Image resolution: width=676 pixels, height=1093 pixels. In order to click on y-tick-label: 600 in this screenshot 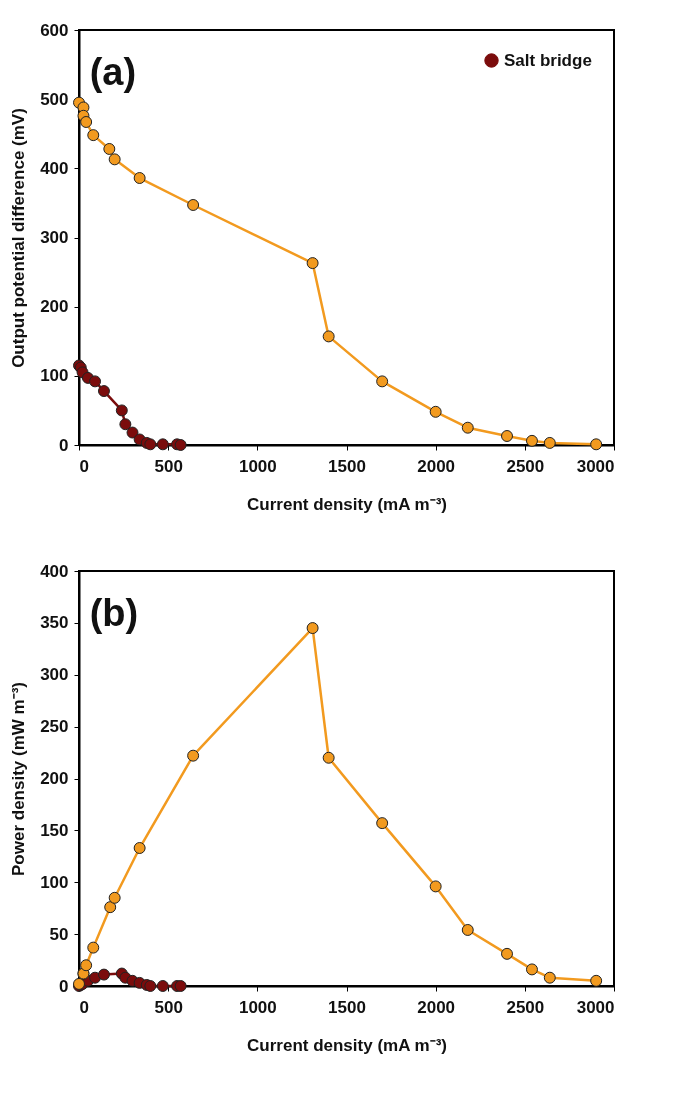, I will do `click(54, 30)`.